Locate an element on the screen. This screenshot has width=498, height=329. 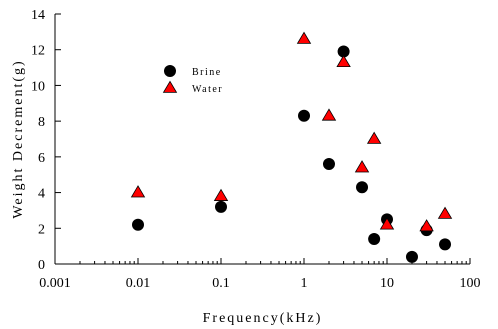
y-tick-label: 2 is located at coordinates (41, 229).